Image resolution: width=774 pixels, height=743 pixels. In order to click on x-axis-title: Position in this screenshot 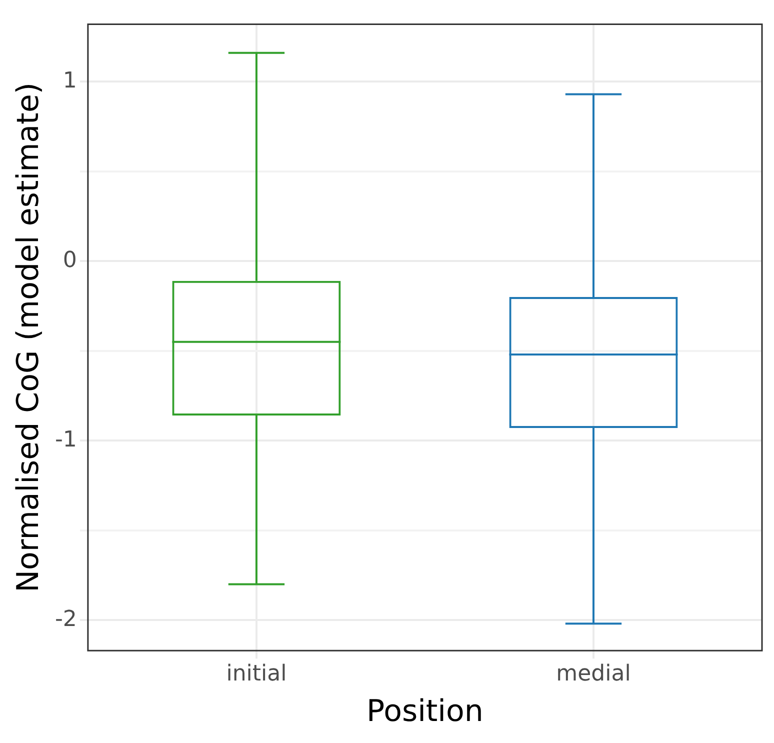, I will do `click(425, 711)`.